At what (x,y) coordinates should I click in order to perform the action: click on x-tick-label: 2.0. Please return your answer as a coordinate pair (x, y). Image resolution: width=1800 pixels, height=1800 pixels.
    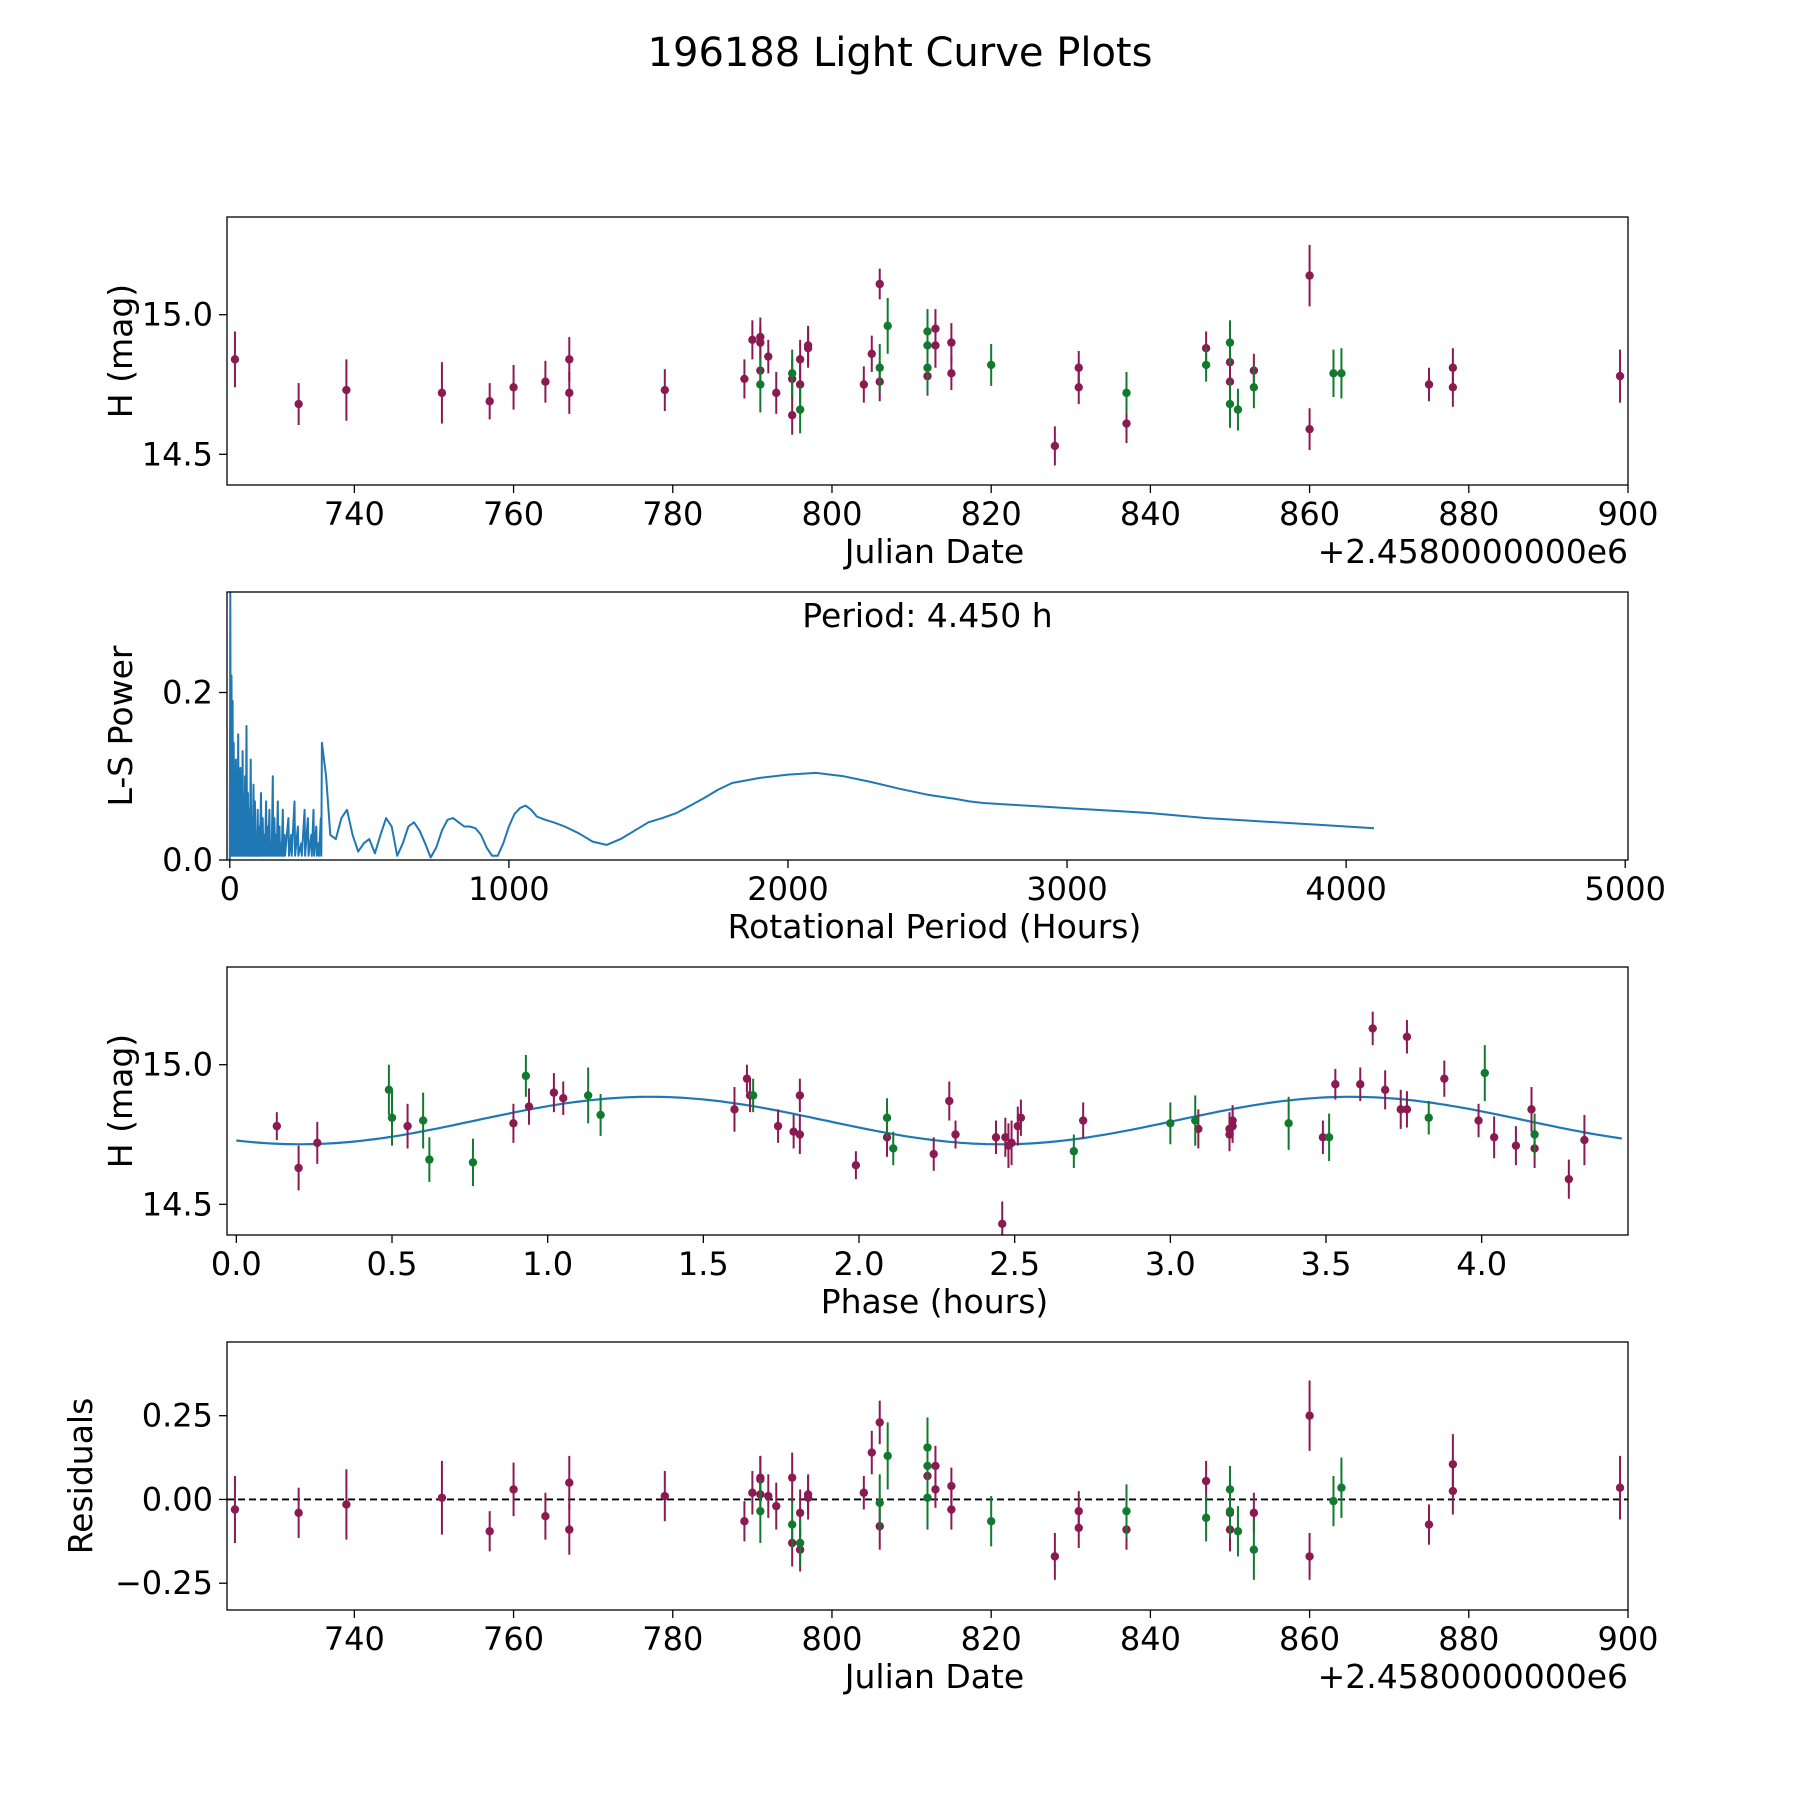
    Looking at the image, I should click on (859, 1264).